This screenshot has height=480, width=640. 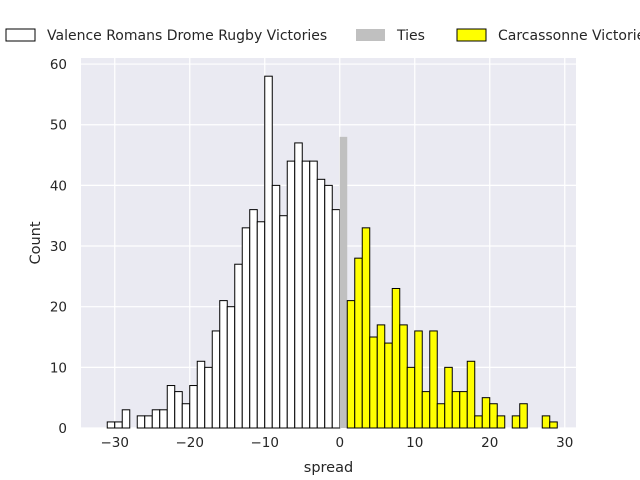 I want to click on y-axis-ticks: 0 10 20 30 40 50 60, so click(x=58, y=247).